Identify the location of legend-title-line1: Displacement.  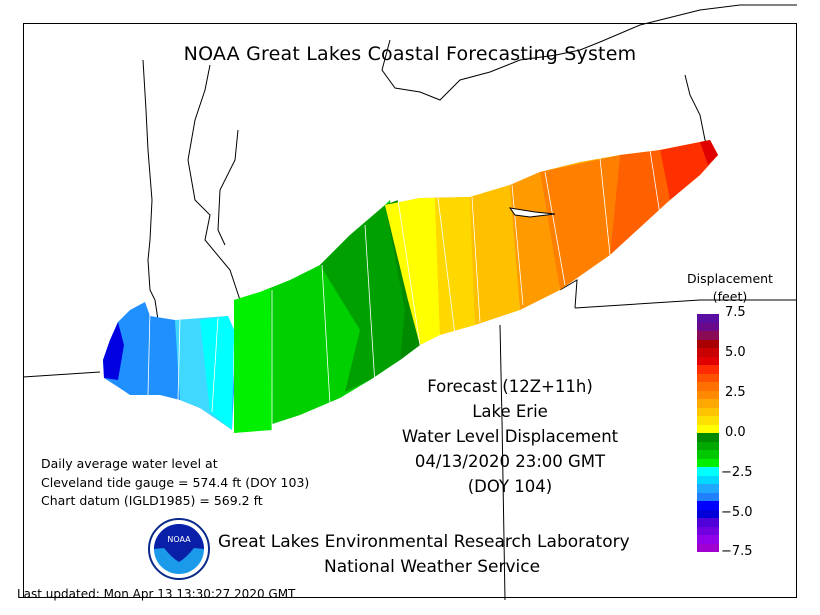
(730, 278).